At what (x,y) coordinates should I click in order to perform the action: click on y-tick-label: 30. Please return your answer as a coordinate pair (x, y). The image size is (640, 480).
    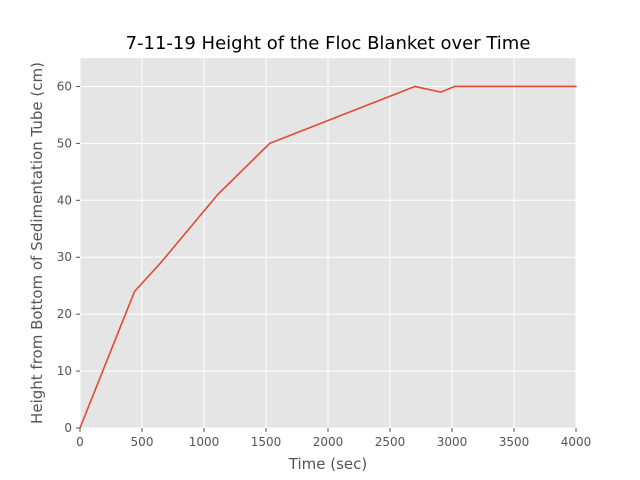
    Looking at the image, I should click on (64, 257).